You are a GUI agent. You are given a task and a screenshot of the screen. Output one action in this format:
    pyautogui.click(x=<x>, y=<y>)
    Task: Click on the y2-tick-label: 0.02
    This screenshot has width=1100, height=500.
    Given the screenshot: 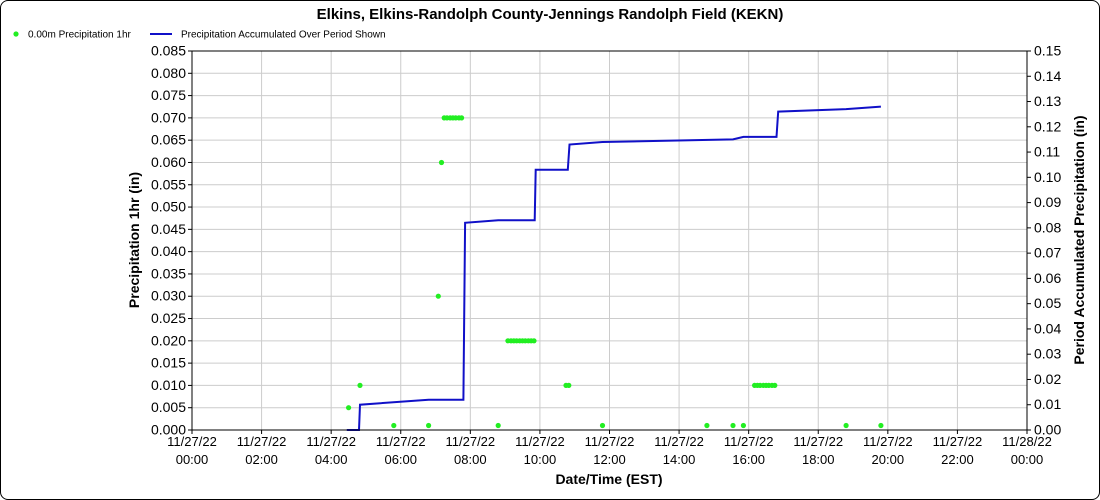 What is the action you would take?
    pyautogui.click(x=1047, y=379)
    